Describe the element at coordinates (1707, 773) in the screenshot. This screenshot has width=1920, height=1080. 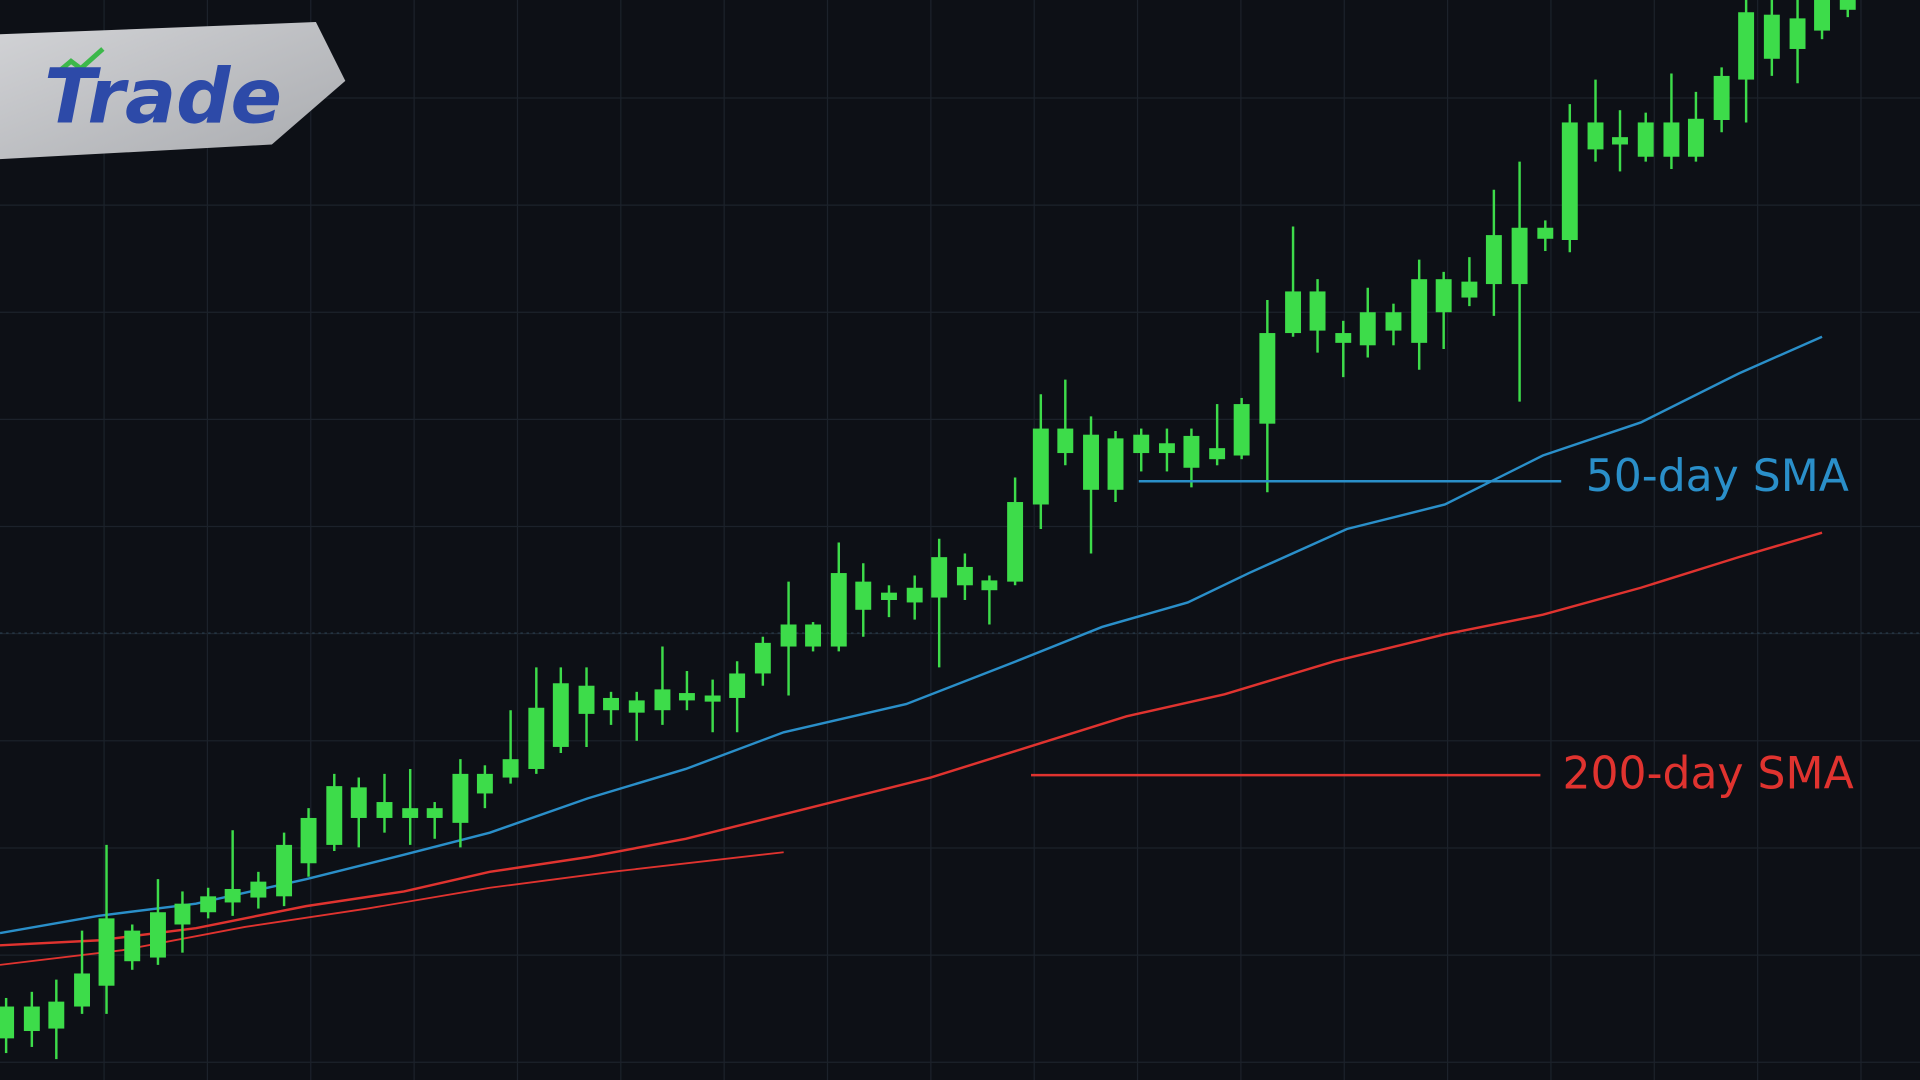
I see `sma-label: 200-day SMA` at that location.